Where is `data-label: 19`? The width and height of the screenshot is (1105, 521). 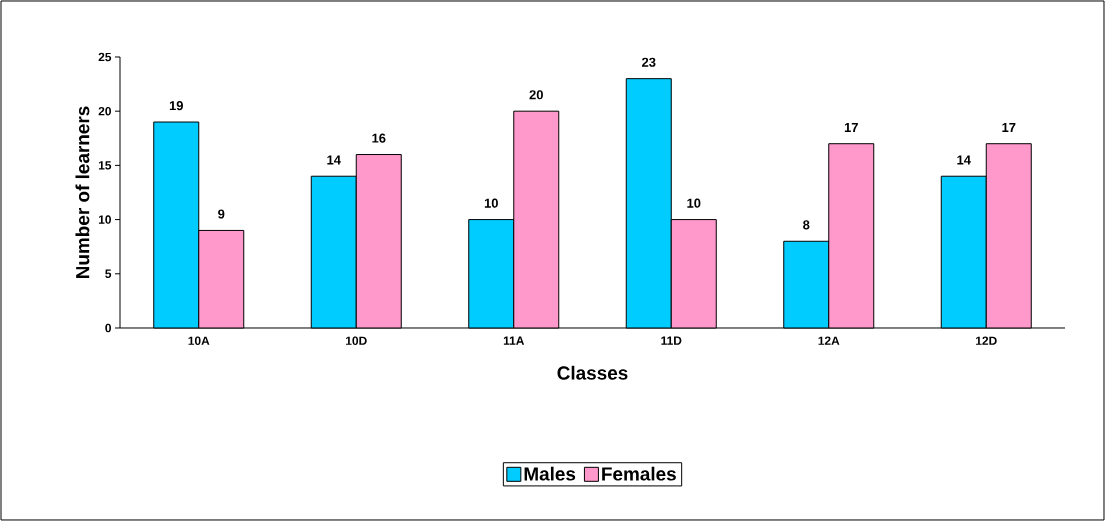 data-label: 19 is located at coordinates (176, 106).